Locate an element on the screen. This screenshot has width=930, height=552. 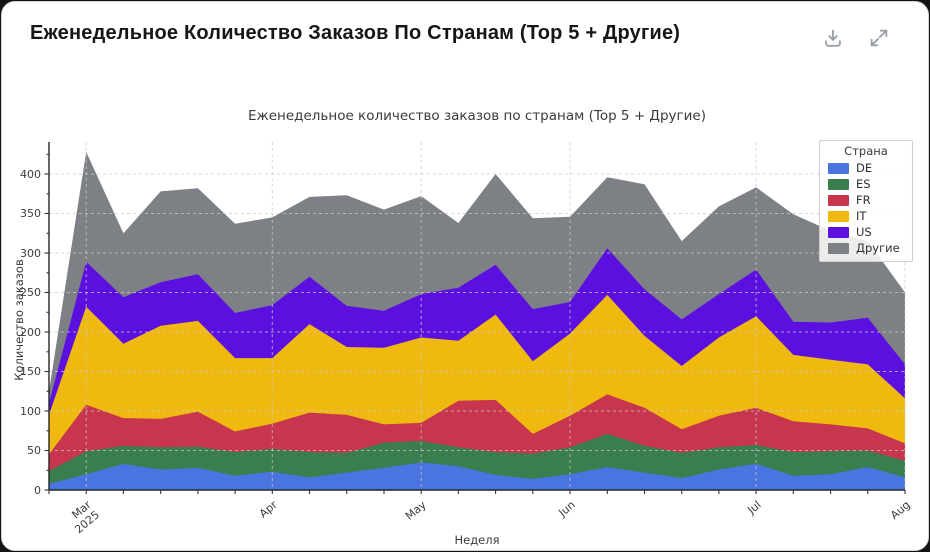
legend-swatch-DE is located at coordinates (838, 168).